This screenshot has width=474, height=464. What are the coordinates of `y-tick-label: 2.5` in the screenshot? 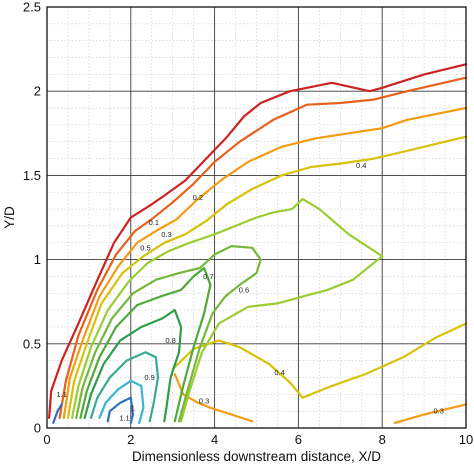 It's located at (32, 7).